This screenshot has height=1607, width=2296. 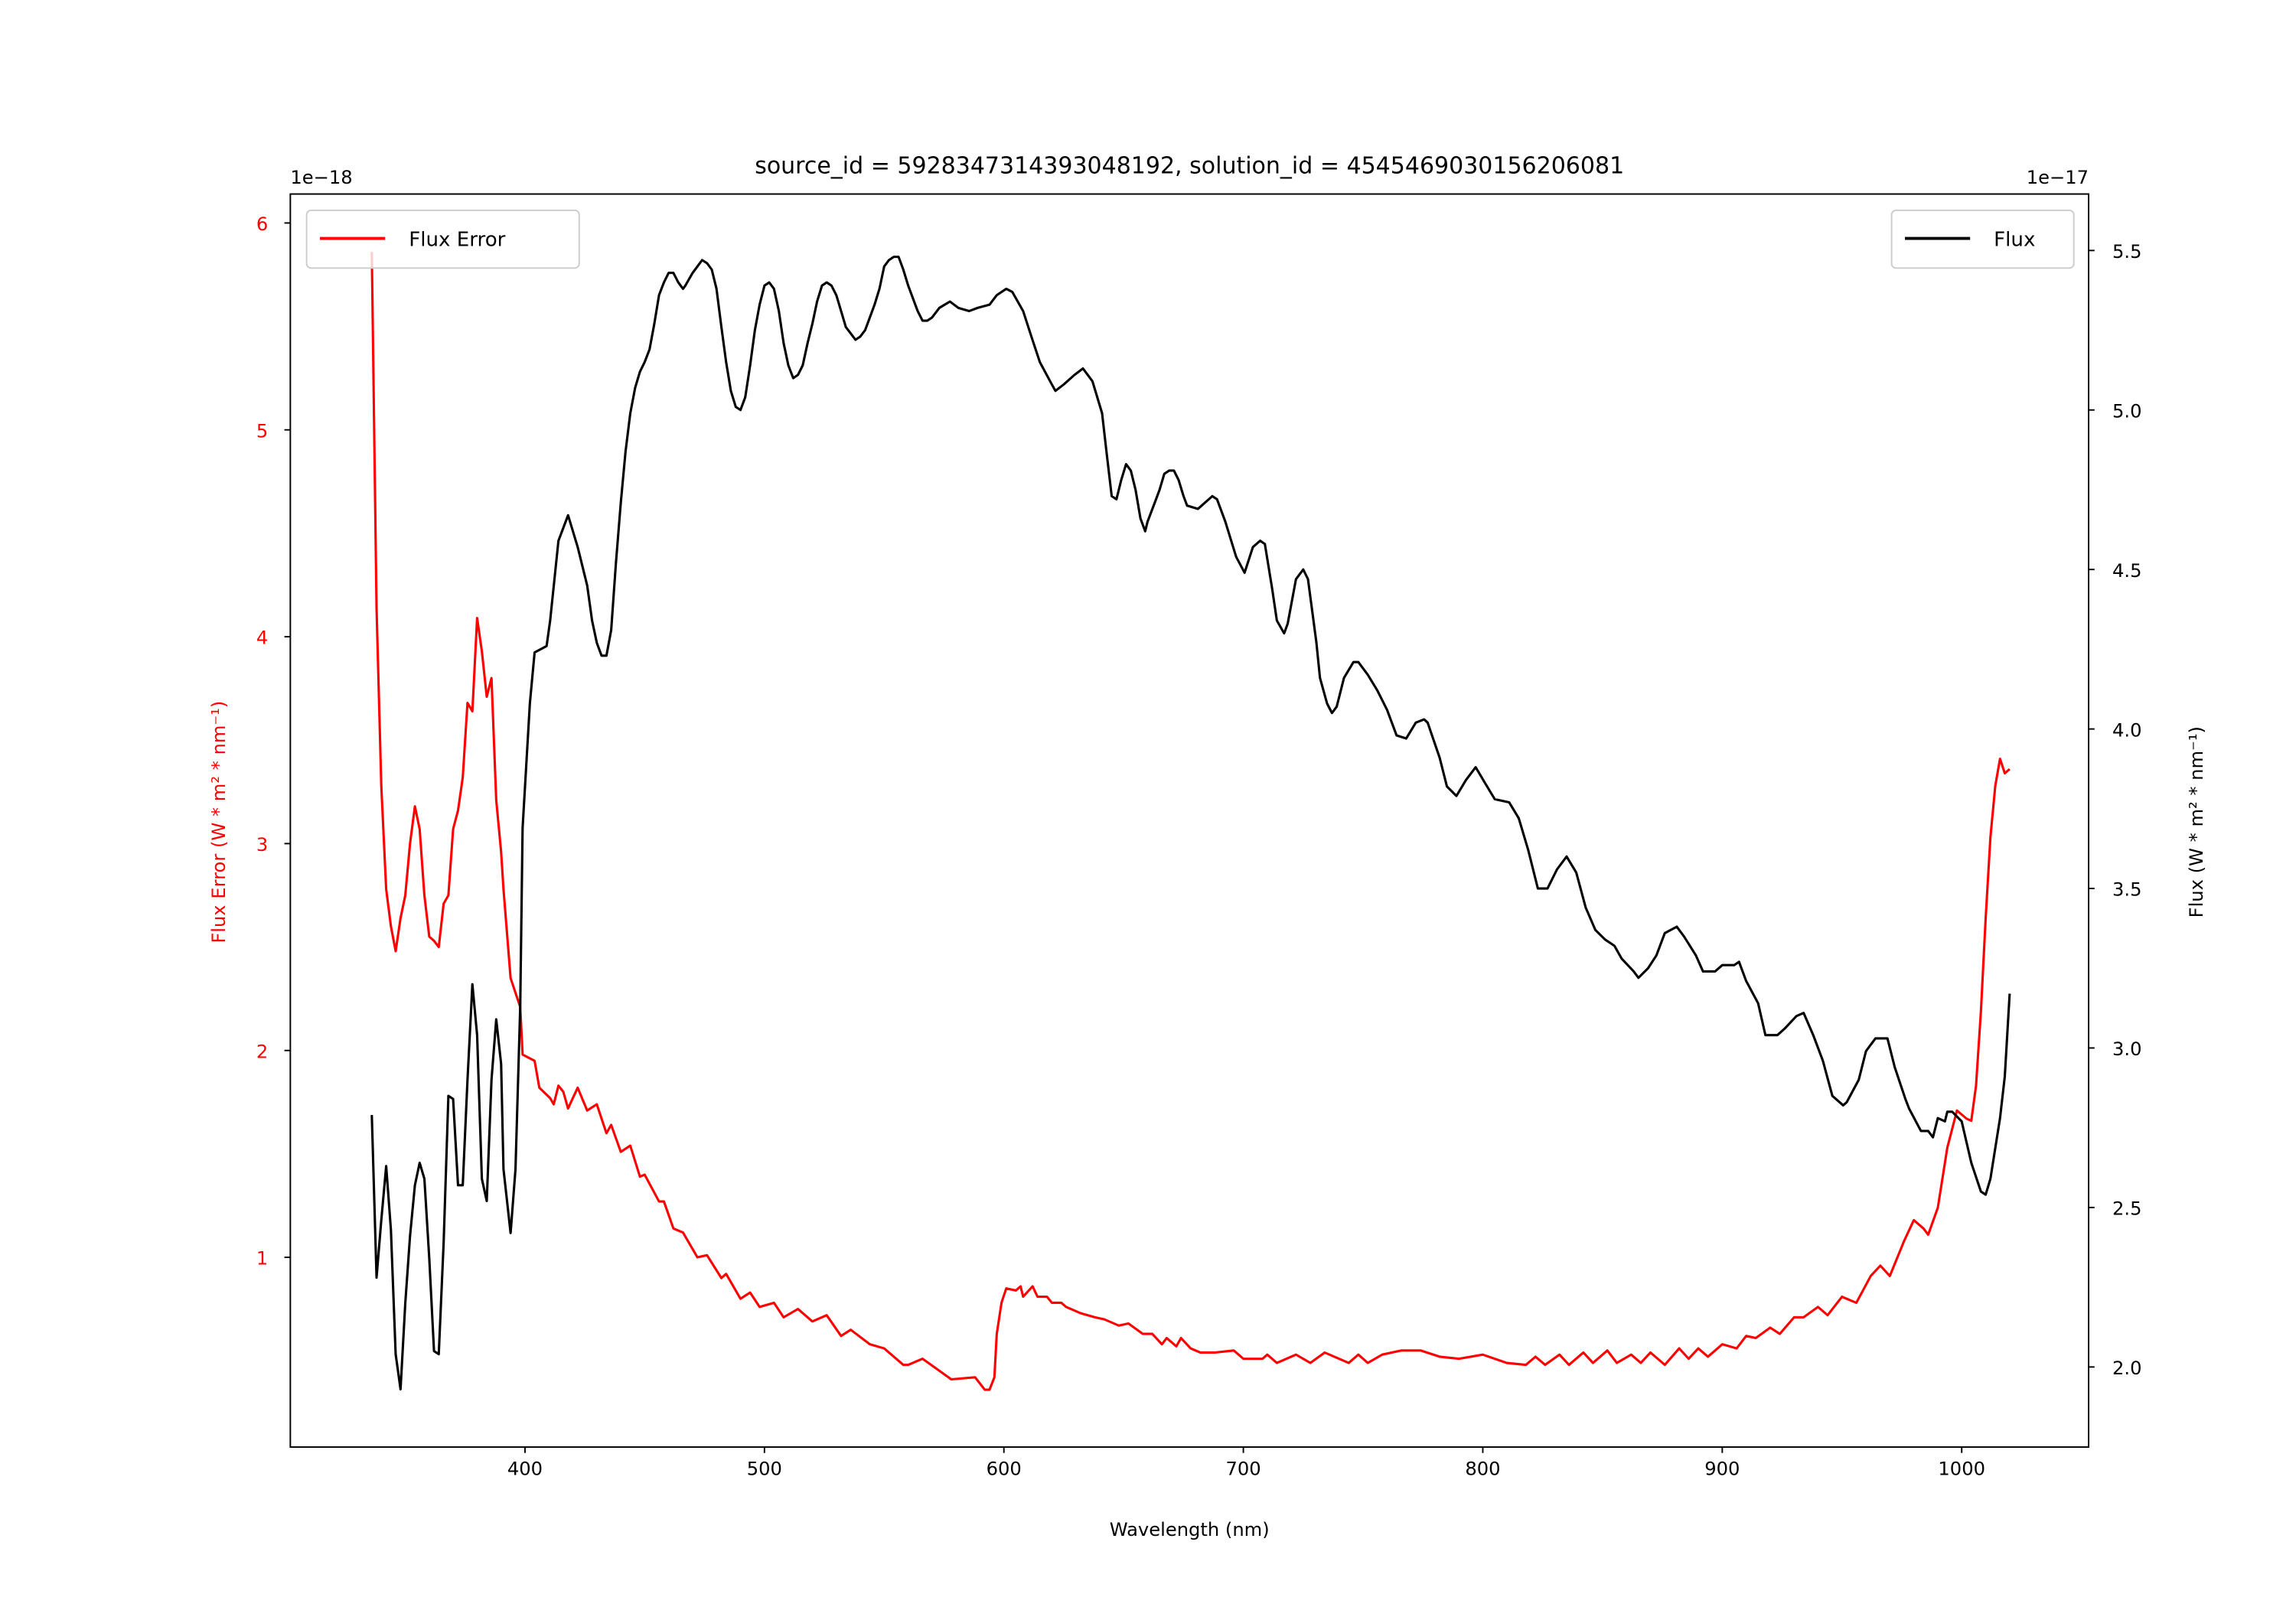 What do you see at coordinates (262, 431) in the screenshot?
I see `left-y-tick-label: 5` at bounding box center [262, 431].